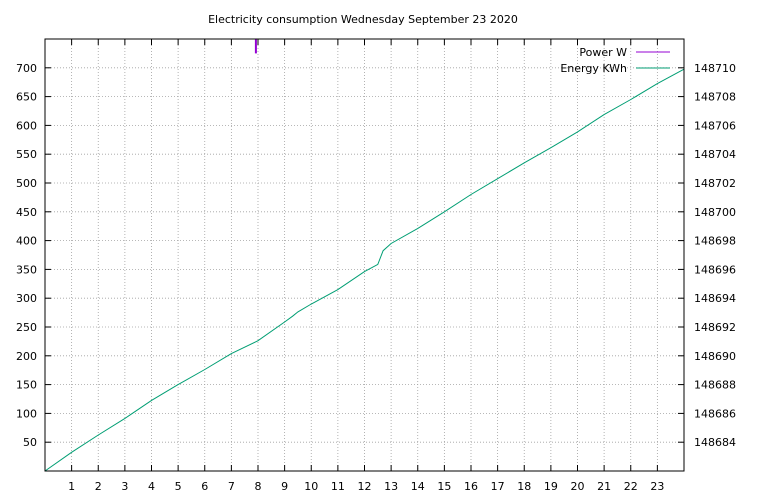 The width and height of the screenshot is (768, 500). I want to click on y-right-tick-label: 148698, so click(715, 241).